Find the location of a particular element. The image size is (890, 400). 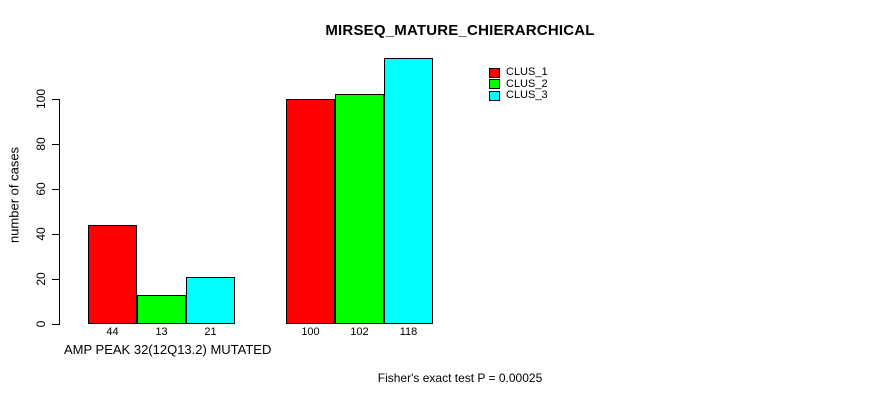

y-axis-tick-label: 20 is located at coordinates (41, 279).